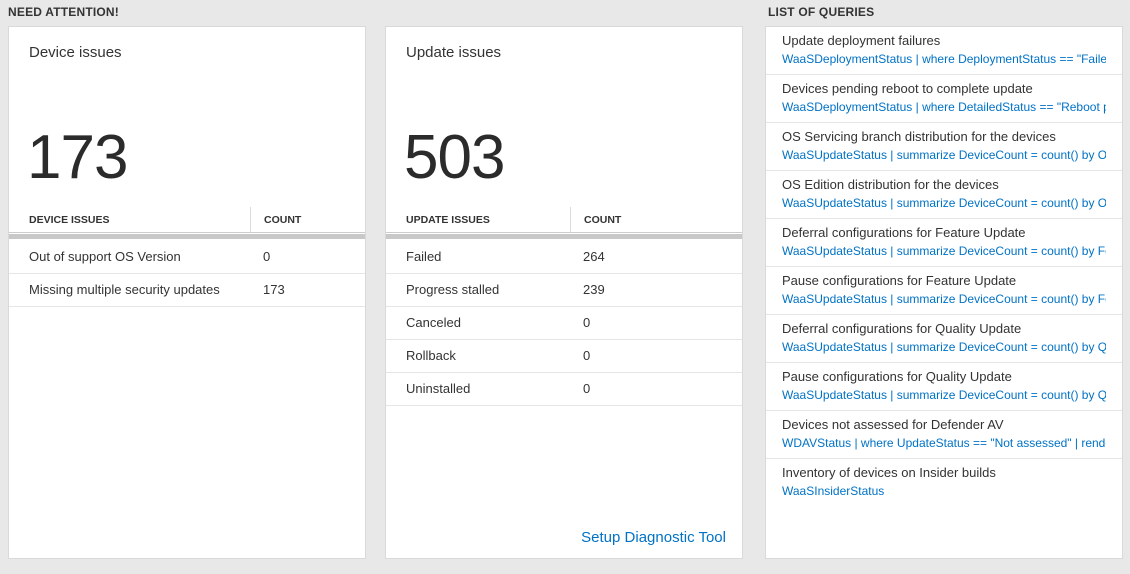  Describe the element at coordinates (899, 280) in the screenshot. I see `query-title: Pause configurations for Feature Update` at that location.